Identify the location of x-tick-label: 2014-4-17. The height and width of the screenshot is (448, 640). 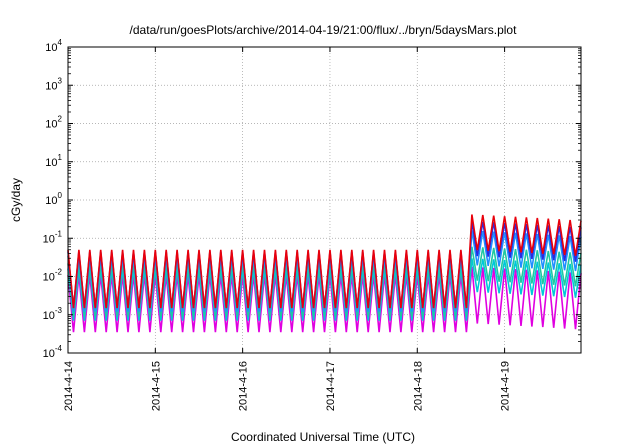
(331, 386).